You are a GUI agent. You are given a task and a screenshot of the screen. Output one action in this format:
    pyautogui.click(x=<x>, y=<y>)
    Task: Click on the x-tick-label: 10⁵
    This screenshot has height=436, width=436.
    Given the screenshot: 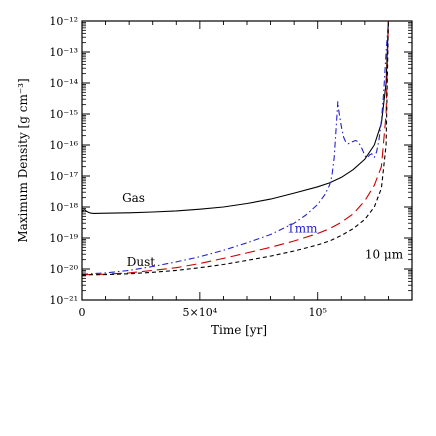 What is the action you would take?
    pyautogui.click(x=318, y=312)
    